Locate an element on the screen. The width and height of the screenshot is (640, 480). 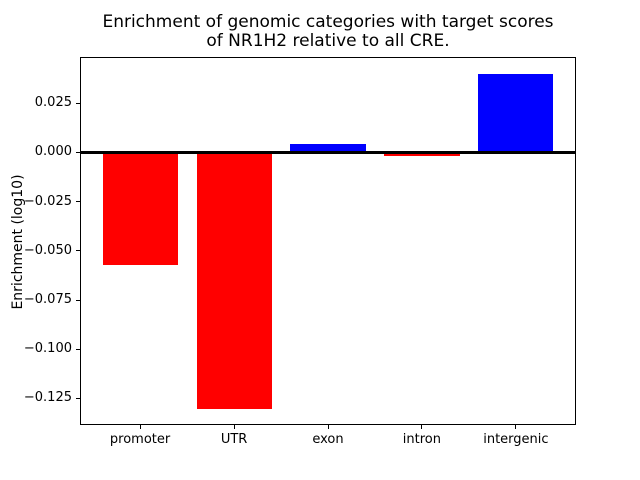
bar-exon is located at coordinates (328, 148).